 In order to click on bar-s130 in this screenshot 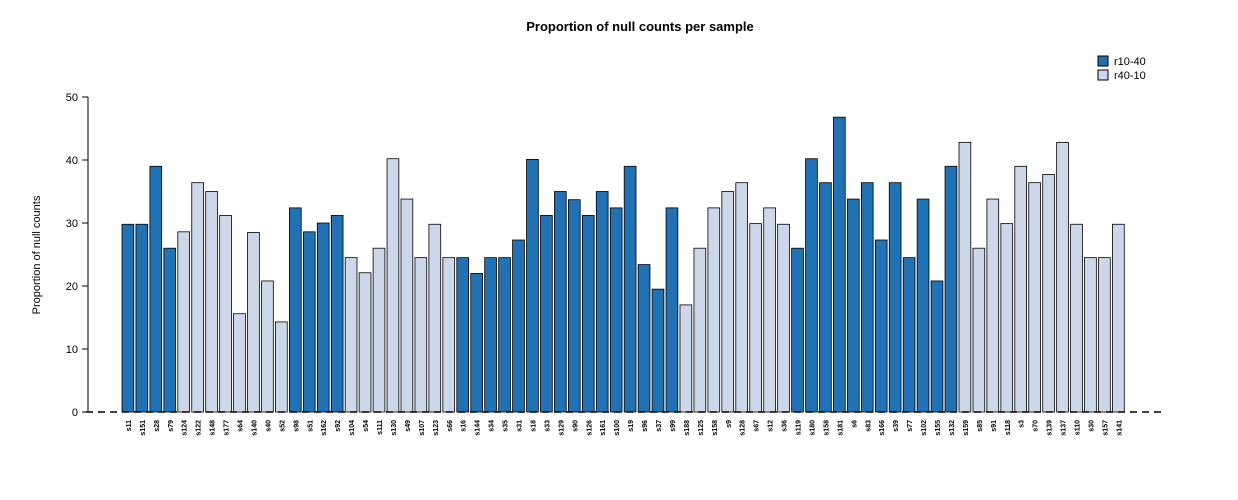, I will do `click(393, 285)`.